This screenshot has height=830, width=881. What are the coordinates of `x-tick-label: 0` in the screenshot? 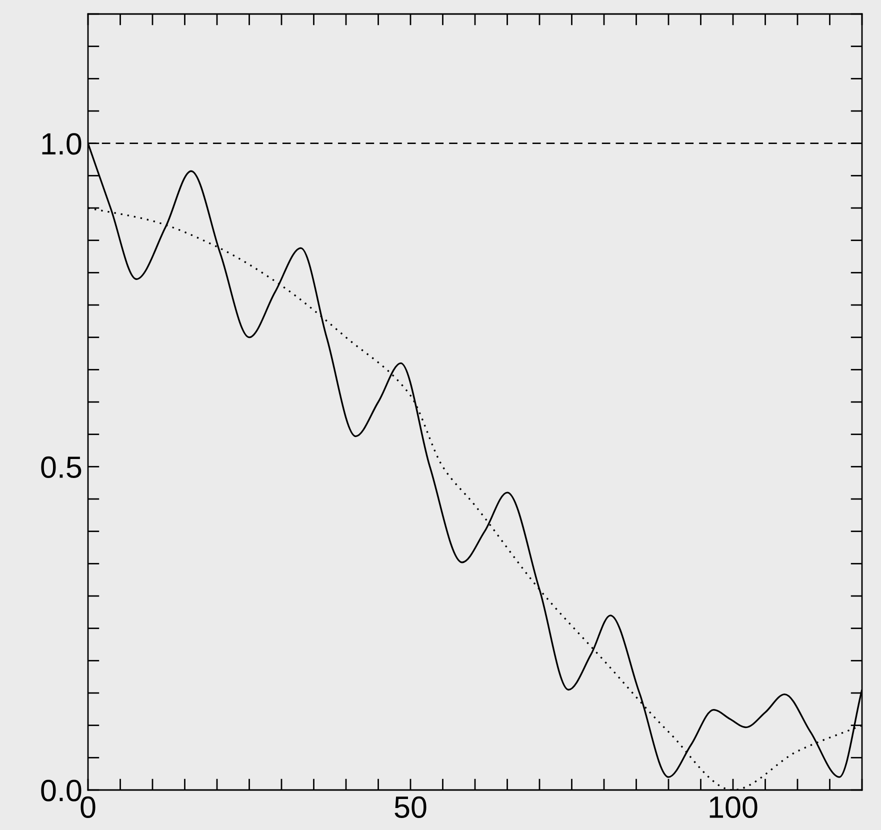 It's located at (88, 807).